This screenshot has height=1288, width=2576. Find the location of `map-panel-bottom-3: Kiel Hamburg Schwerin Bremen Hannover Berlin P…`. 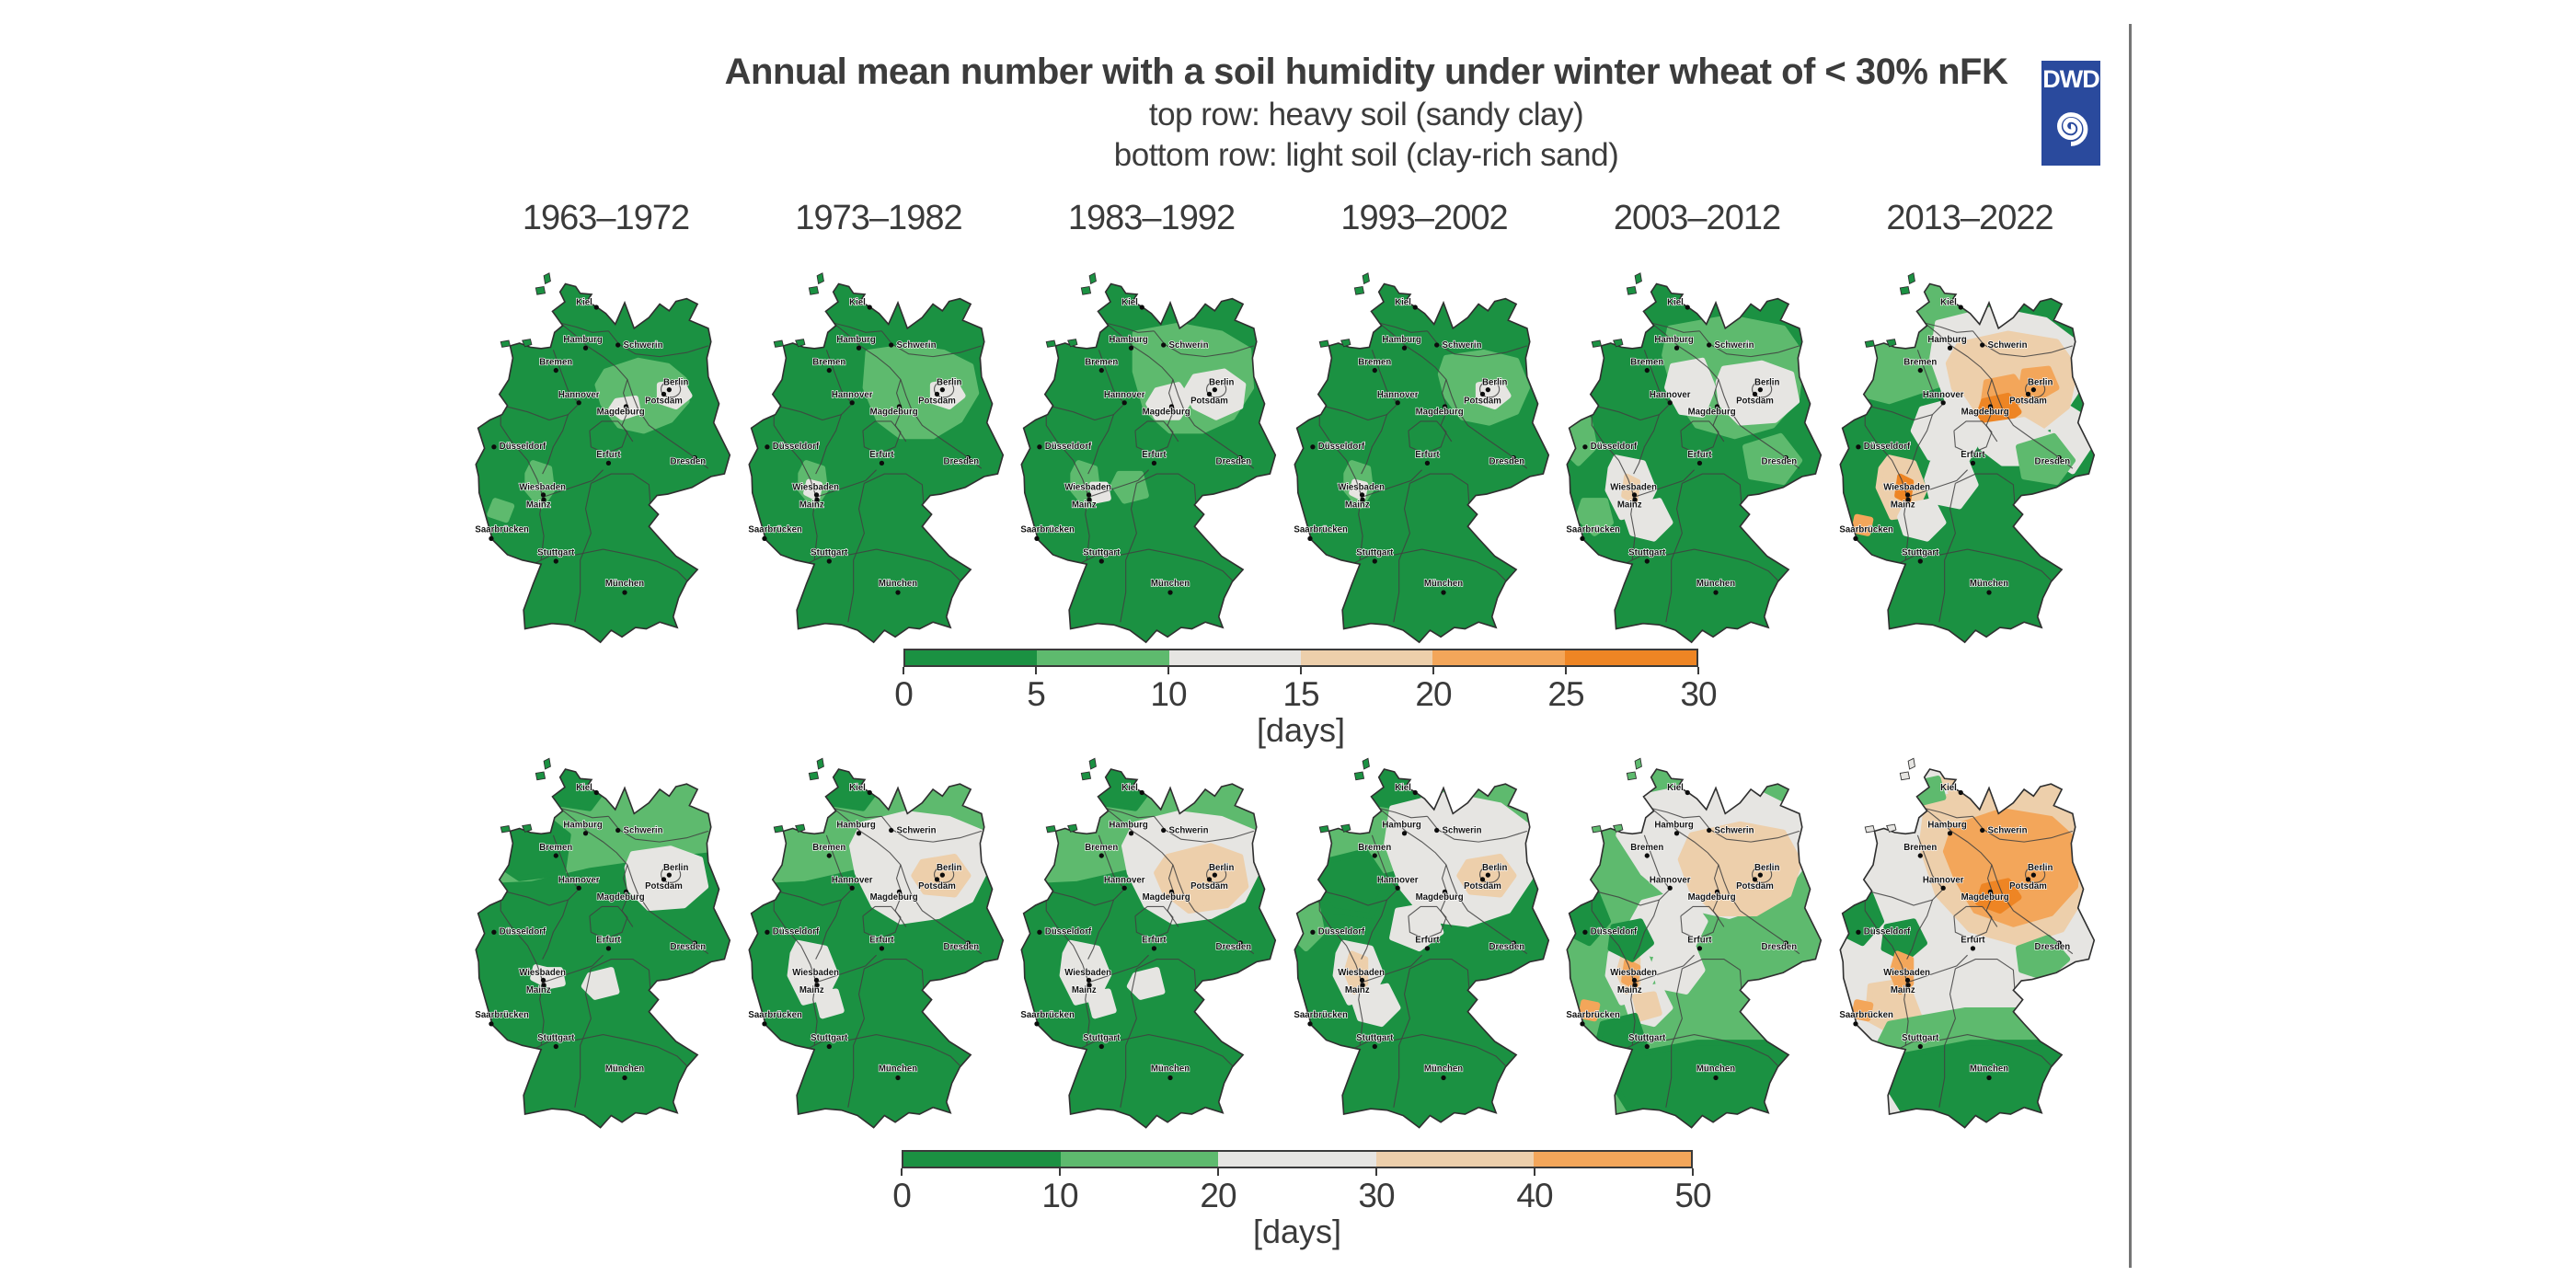

map-panel-bottom-3: Kiel Hamburg Schwerin Bremen Hannover Berlin P… is located at coordinates (1424, 943).